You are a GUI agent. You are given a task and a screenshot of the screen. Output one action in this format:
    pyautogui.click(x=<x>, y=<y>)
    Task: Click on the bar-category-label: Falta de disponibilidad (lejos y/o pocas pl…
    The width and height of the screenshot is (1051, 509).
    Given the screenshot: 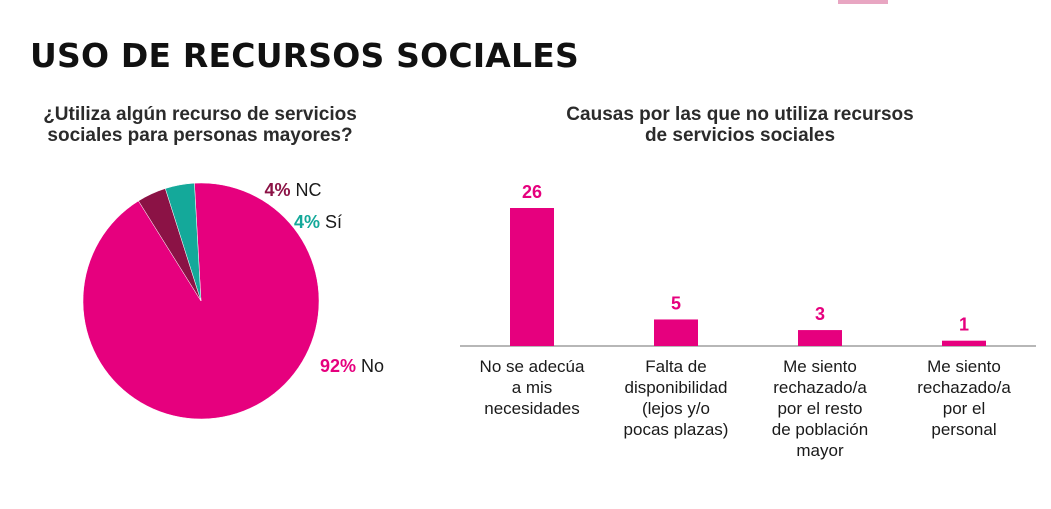 What is the action you would take?
    pyautogui.click(x=676, y=398)
    